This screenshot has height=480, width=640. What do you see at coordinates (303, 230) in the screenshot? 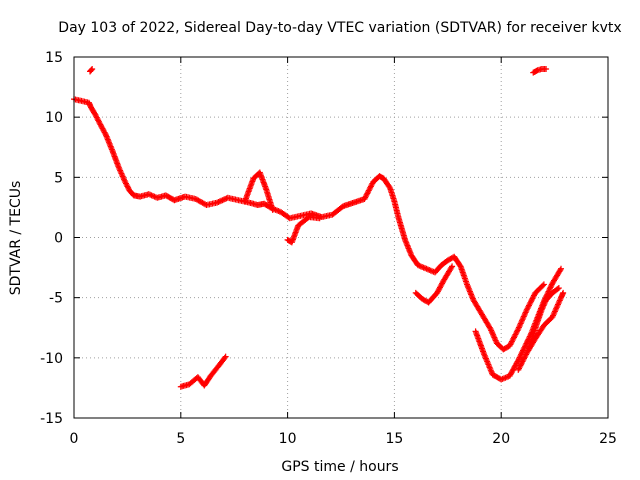
I see `series-post-10h-dip` at bounding box center [303, 230].